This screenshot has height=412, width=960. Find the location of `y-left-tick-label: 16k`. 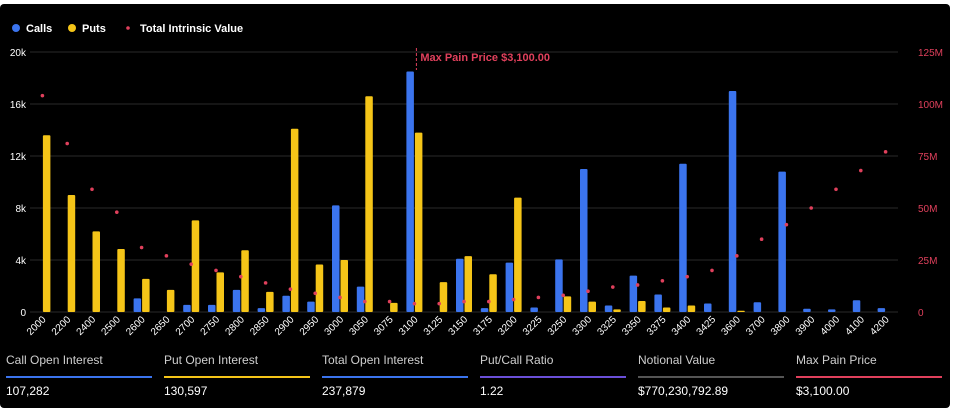

y-left-tick-label: 16k is located at coordinates (18, 105).